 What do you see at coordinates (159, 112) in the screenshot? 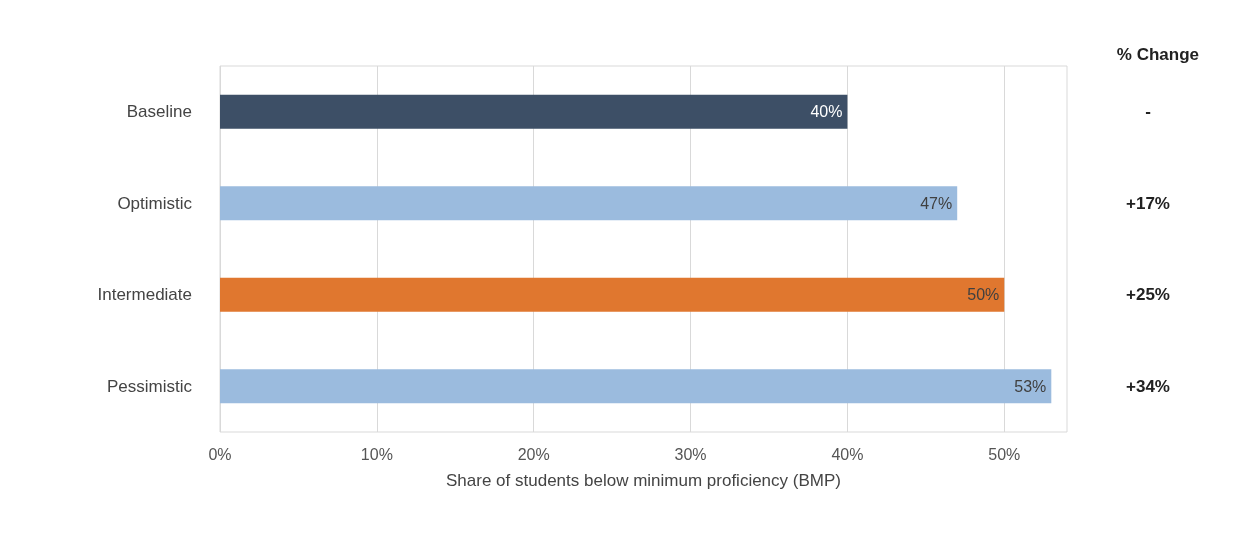
I see `y-tick-label: Baseline` at bounding box center [159, 112].